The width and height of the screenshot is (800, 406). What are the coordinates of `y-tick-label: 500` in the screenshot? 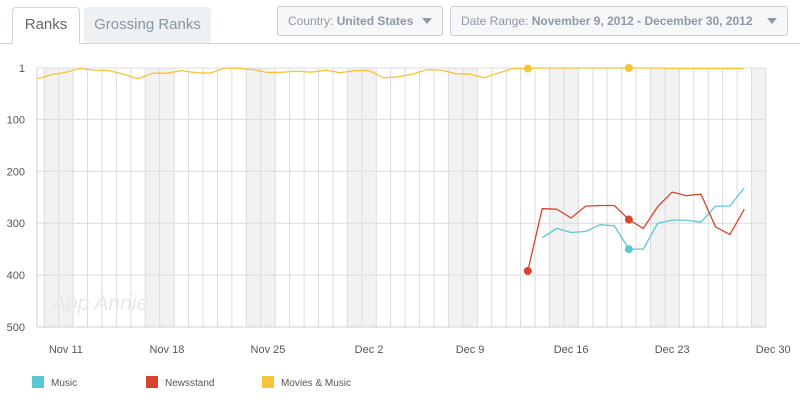 It's located at (16, 328).